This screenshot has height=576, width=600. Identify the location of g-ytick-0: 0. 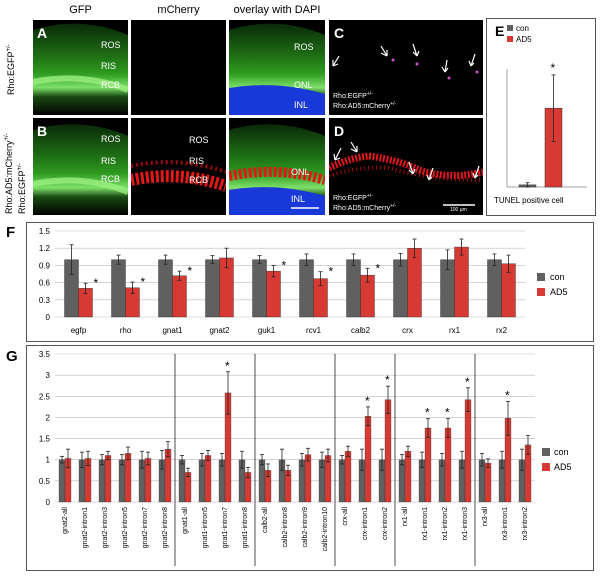
(48, 502).